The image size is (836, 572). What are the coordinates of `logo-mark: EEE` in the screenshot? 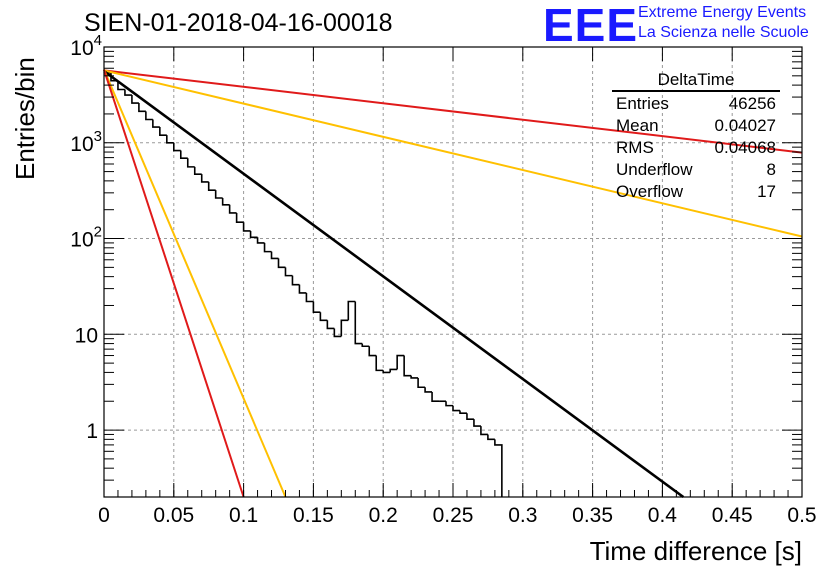 It's located at (591, 25).